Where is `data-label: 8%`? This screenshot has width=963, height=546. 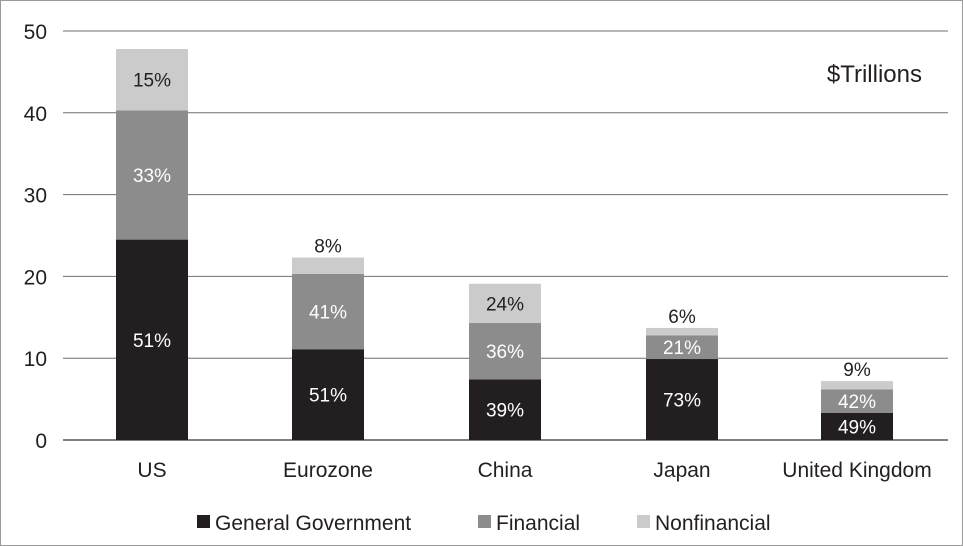 data-label: 8% is located at coordinates (328, 247).